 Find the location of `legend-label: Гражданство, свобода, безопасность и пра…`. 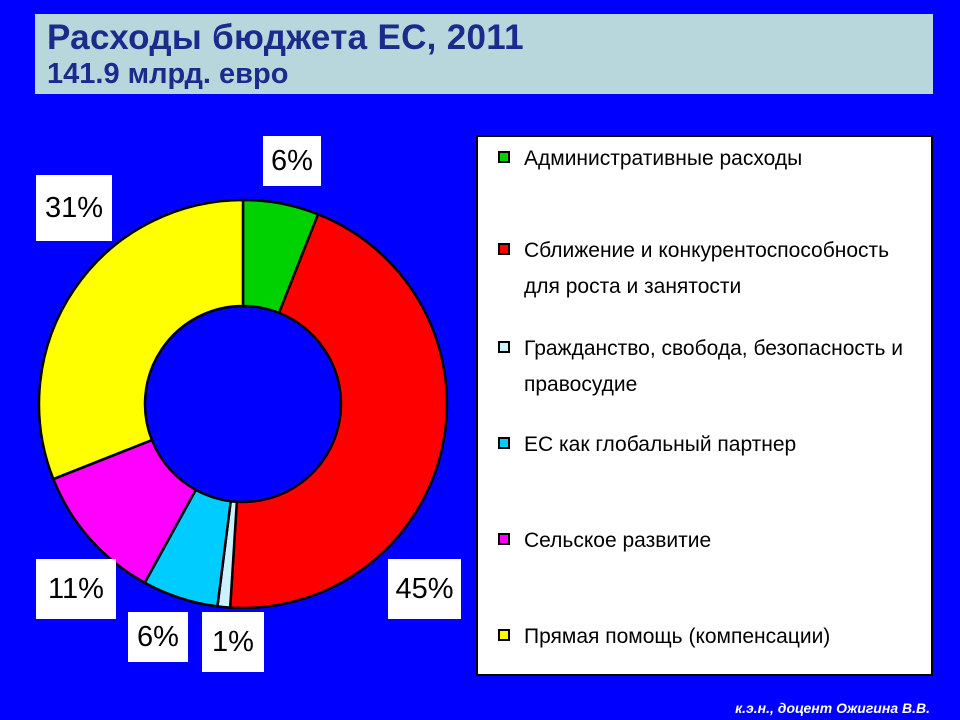

legend-label: Гражданство, свобода, безопасность и пра… is located at coordinates (713, 366).